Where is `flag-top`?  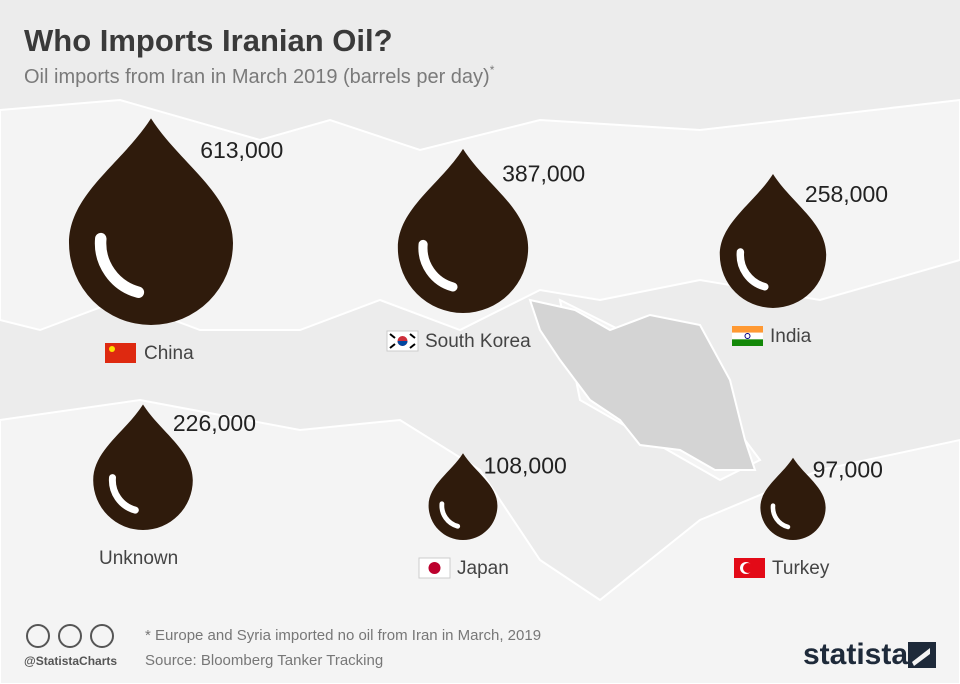
flag-top is located at coordinates (747, 329).